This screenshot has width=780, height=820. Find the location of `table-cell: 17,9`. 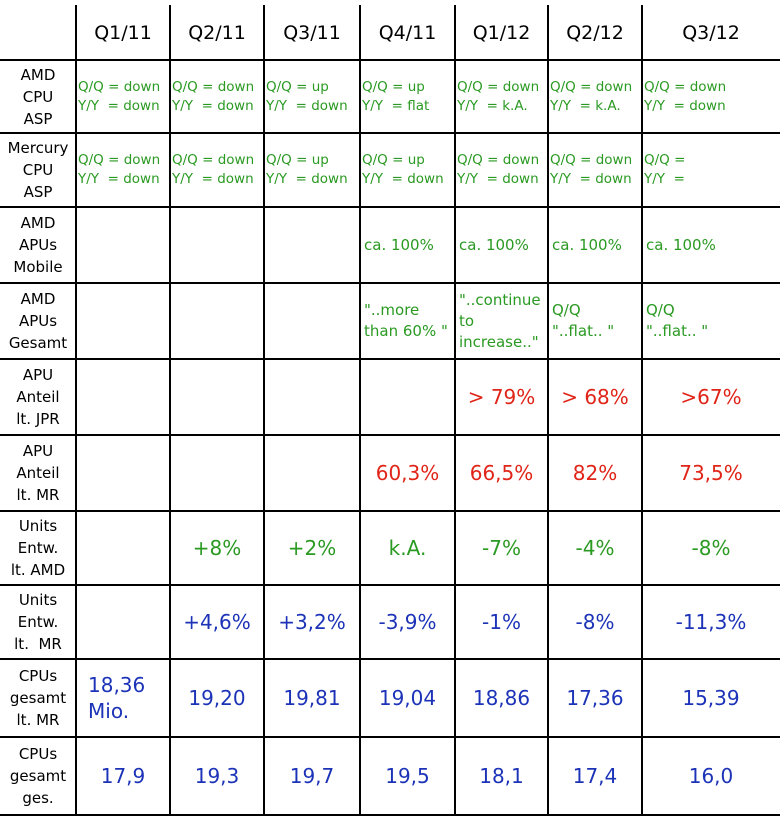

table-cell: 17,9 is located at coordinates (123, 776).